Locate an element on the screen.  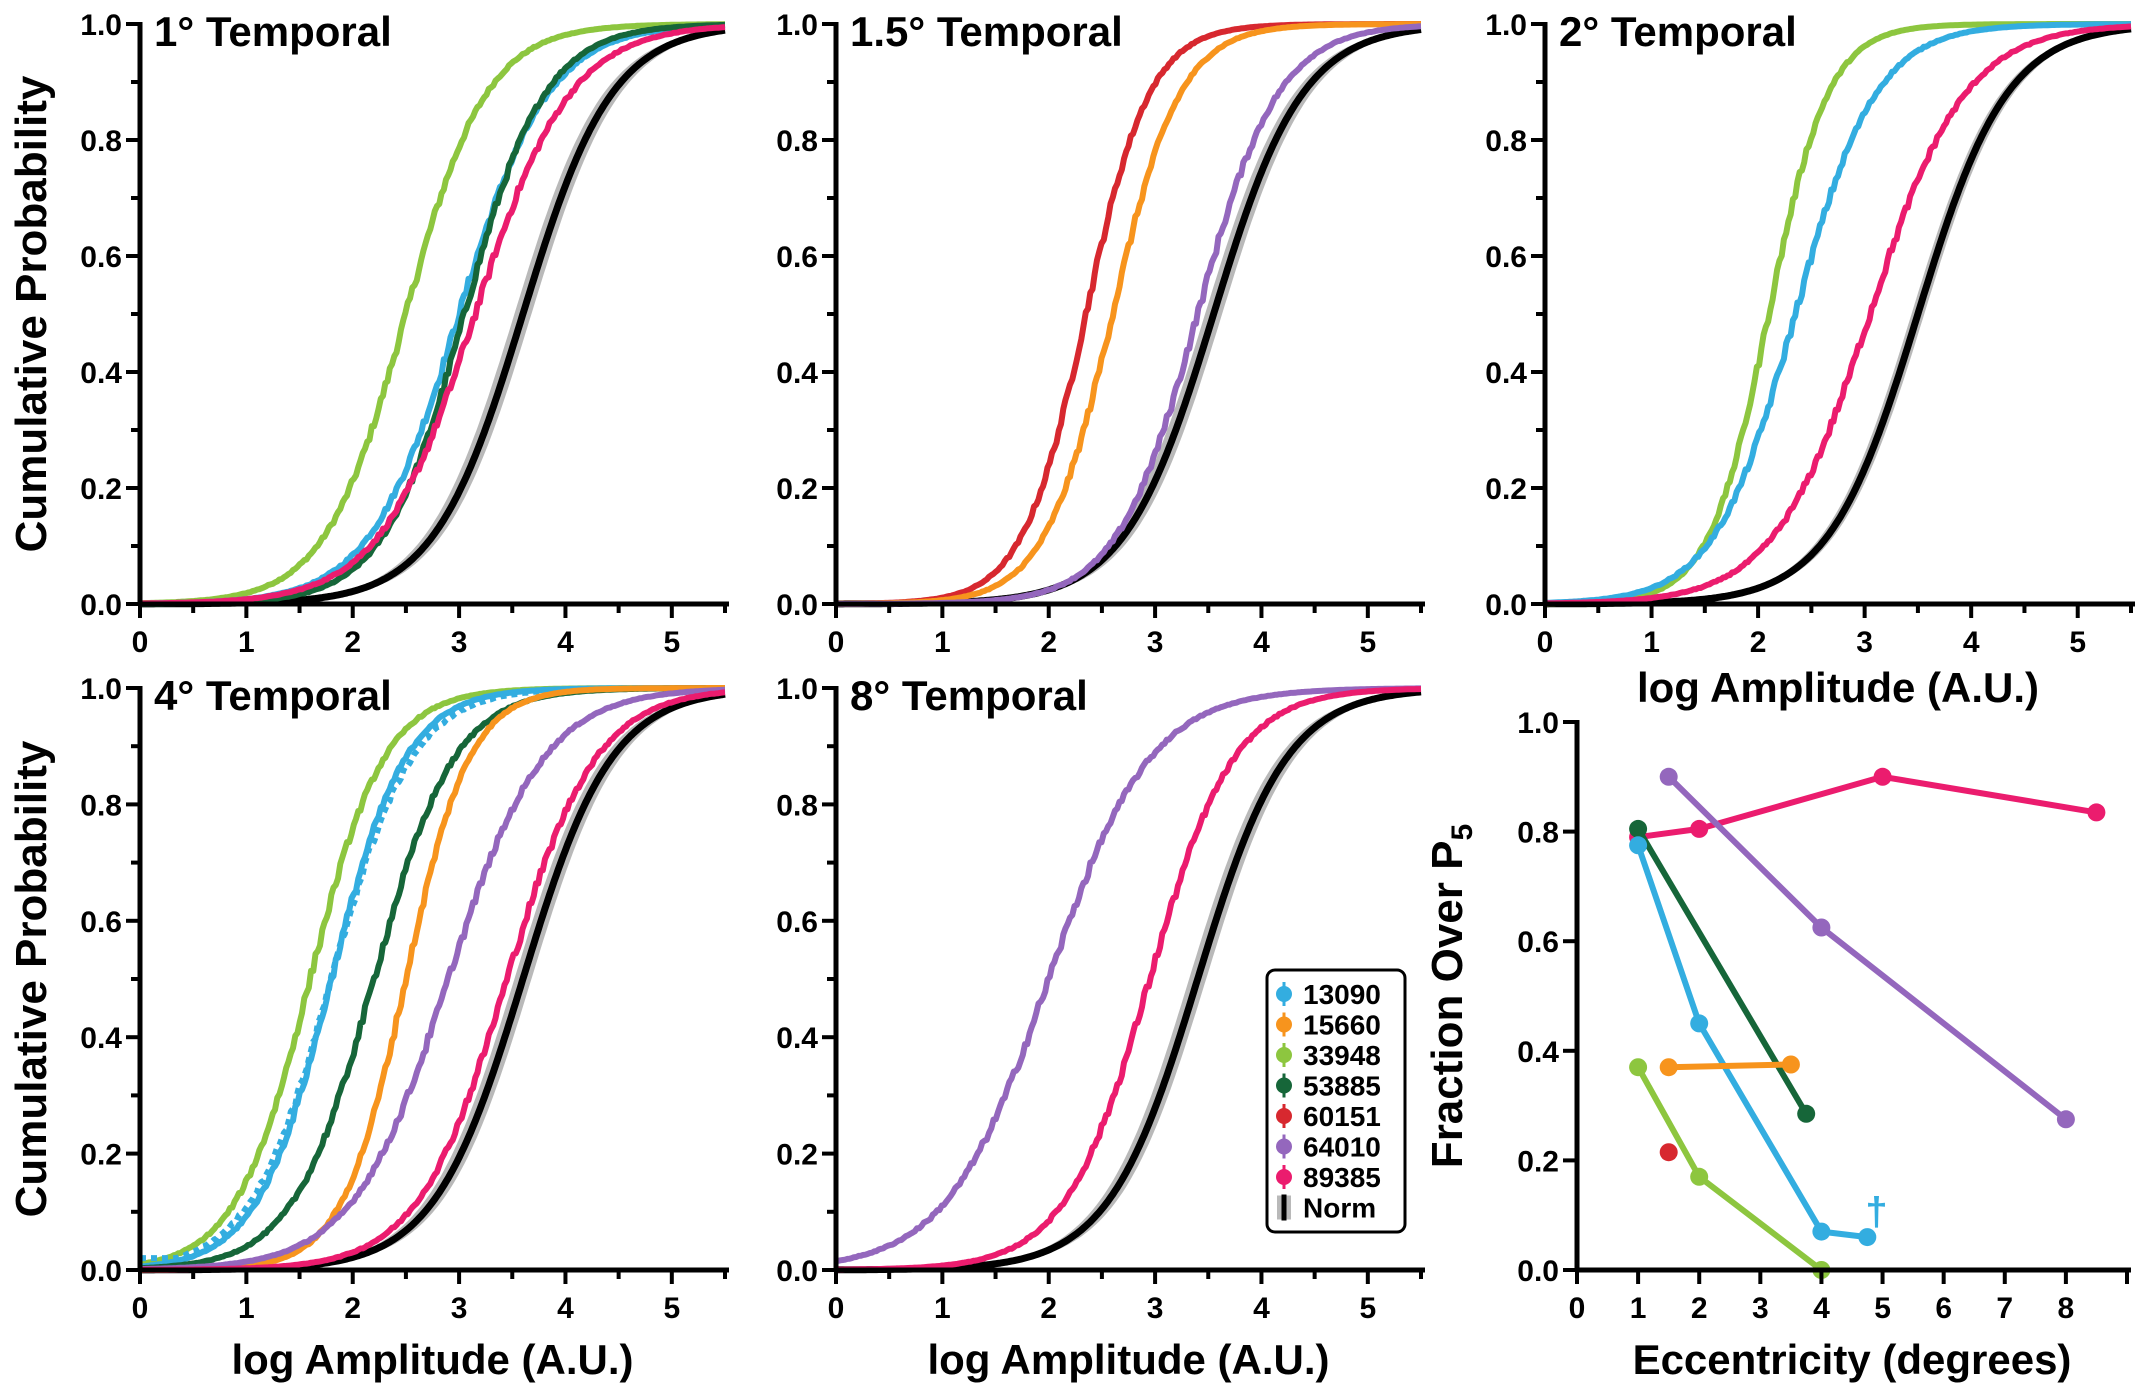
panel-5-y-tick-label: 0.4 is located at coordinates (797, 1038).